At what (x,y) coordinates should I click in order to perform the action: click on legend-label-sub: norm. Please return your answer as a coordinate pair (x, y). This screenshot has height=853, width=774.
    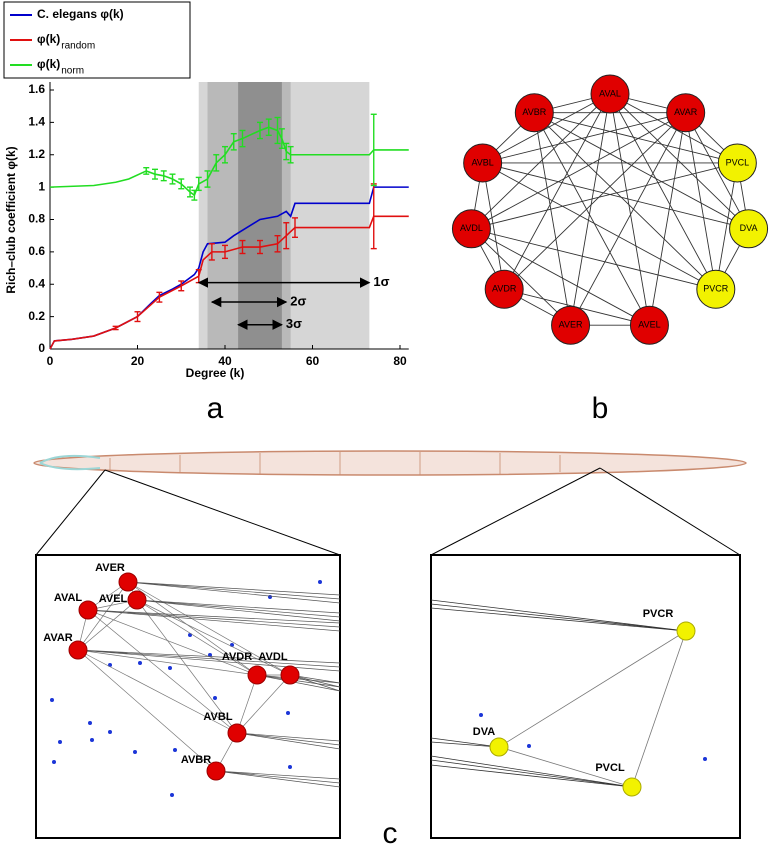
    Looking at the image, I should click on (72, 71).